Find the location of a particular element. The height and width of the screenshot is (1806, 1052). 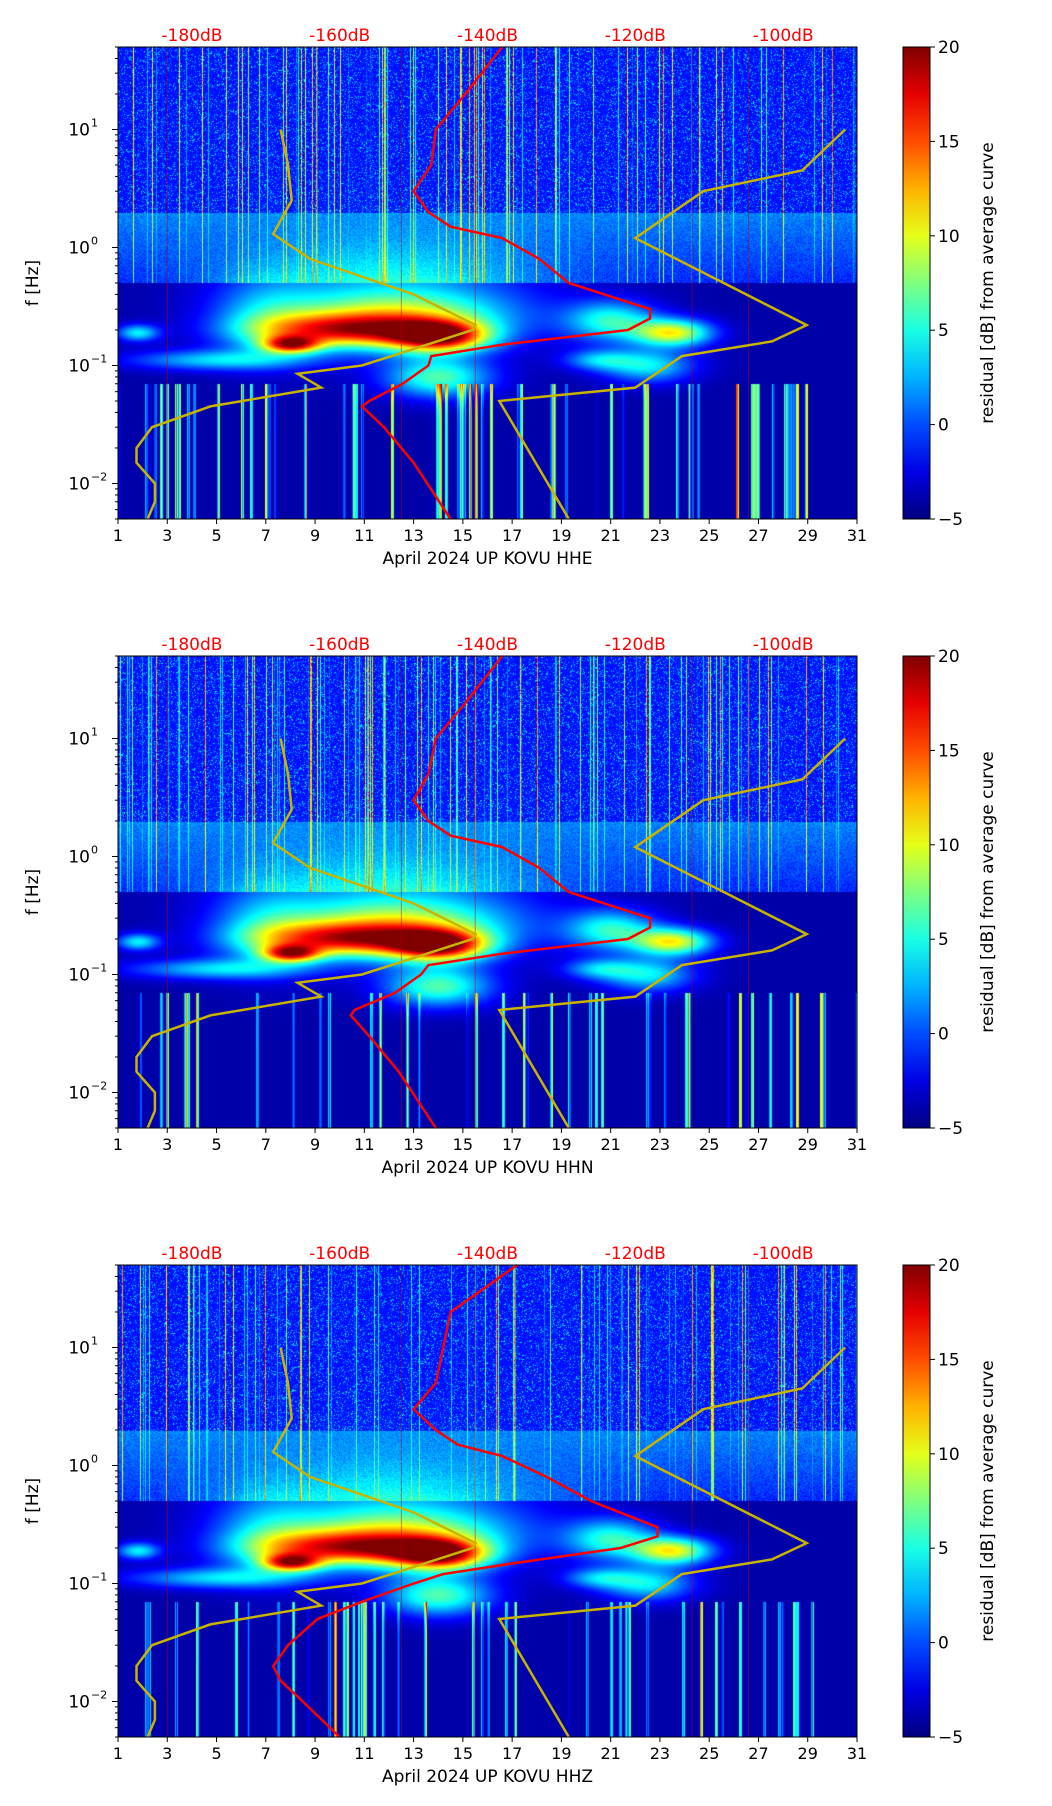

colorbar is located at coordinates (916, 892).